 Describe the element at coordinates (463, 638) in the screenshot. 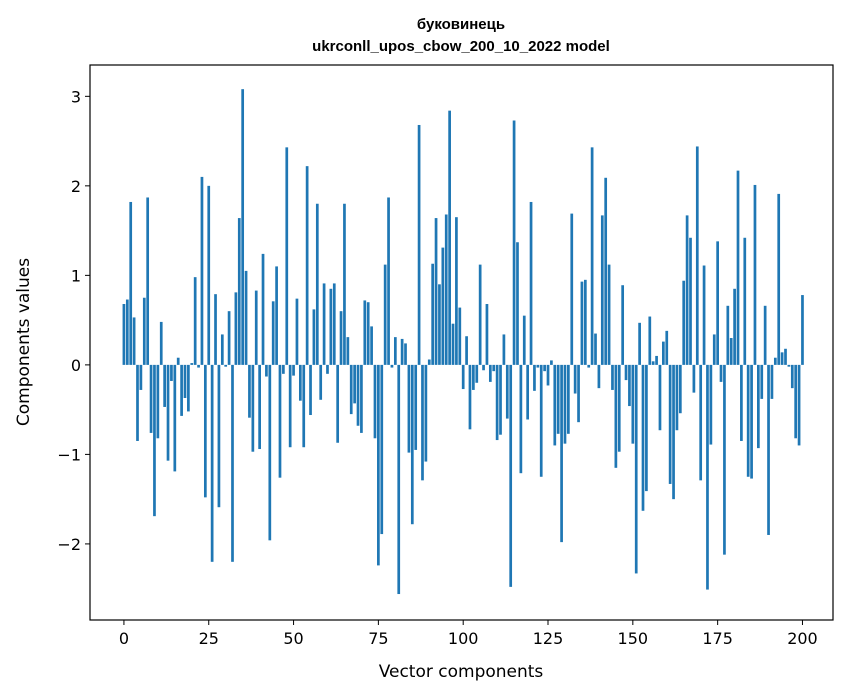

I see `x-tick-label: 100` at that location.